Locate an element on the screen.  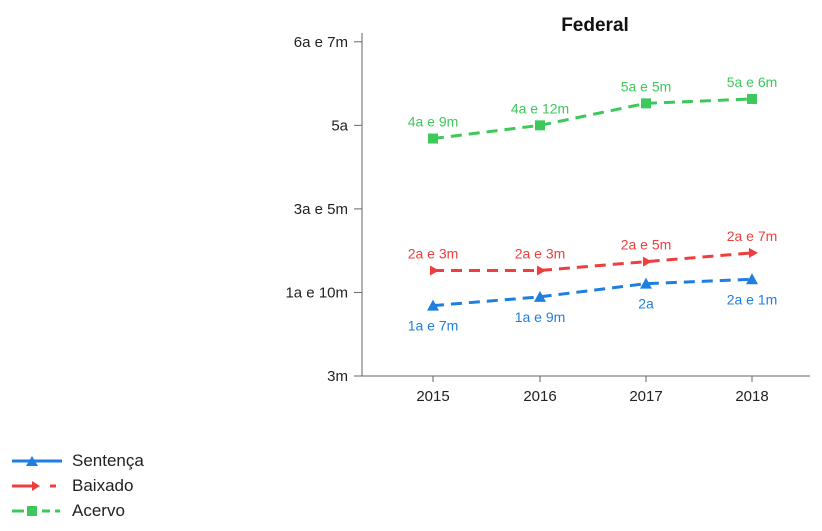
data-label: 5a e 5m is located at coordinates (646, 86).